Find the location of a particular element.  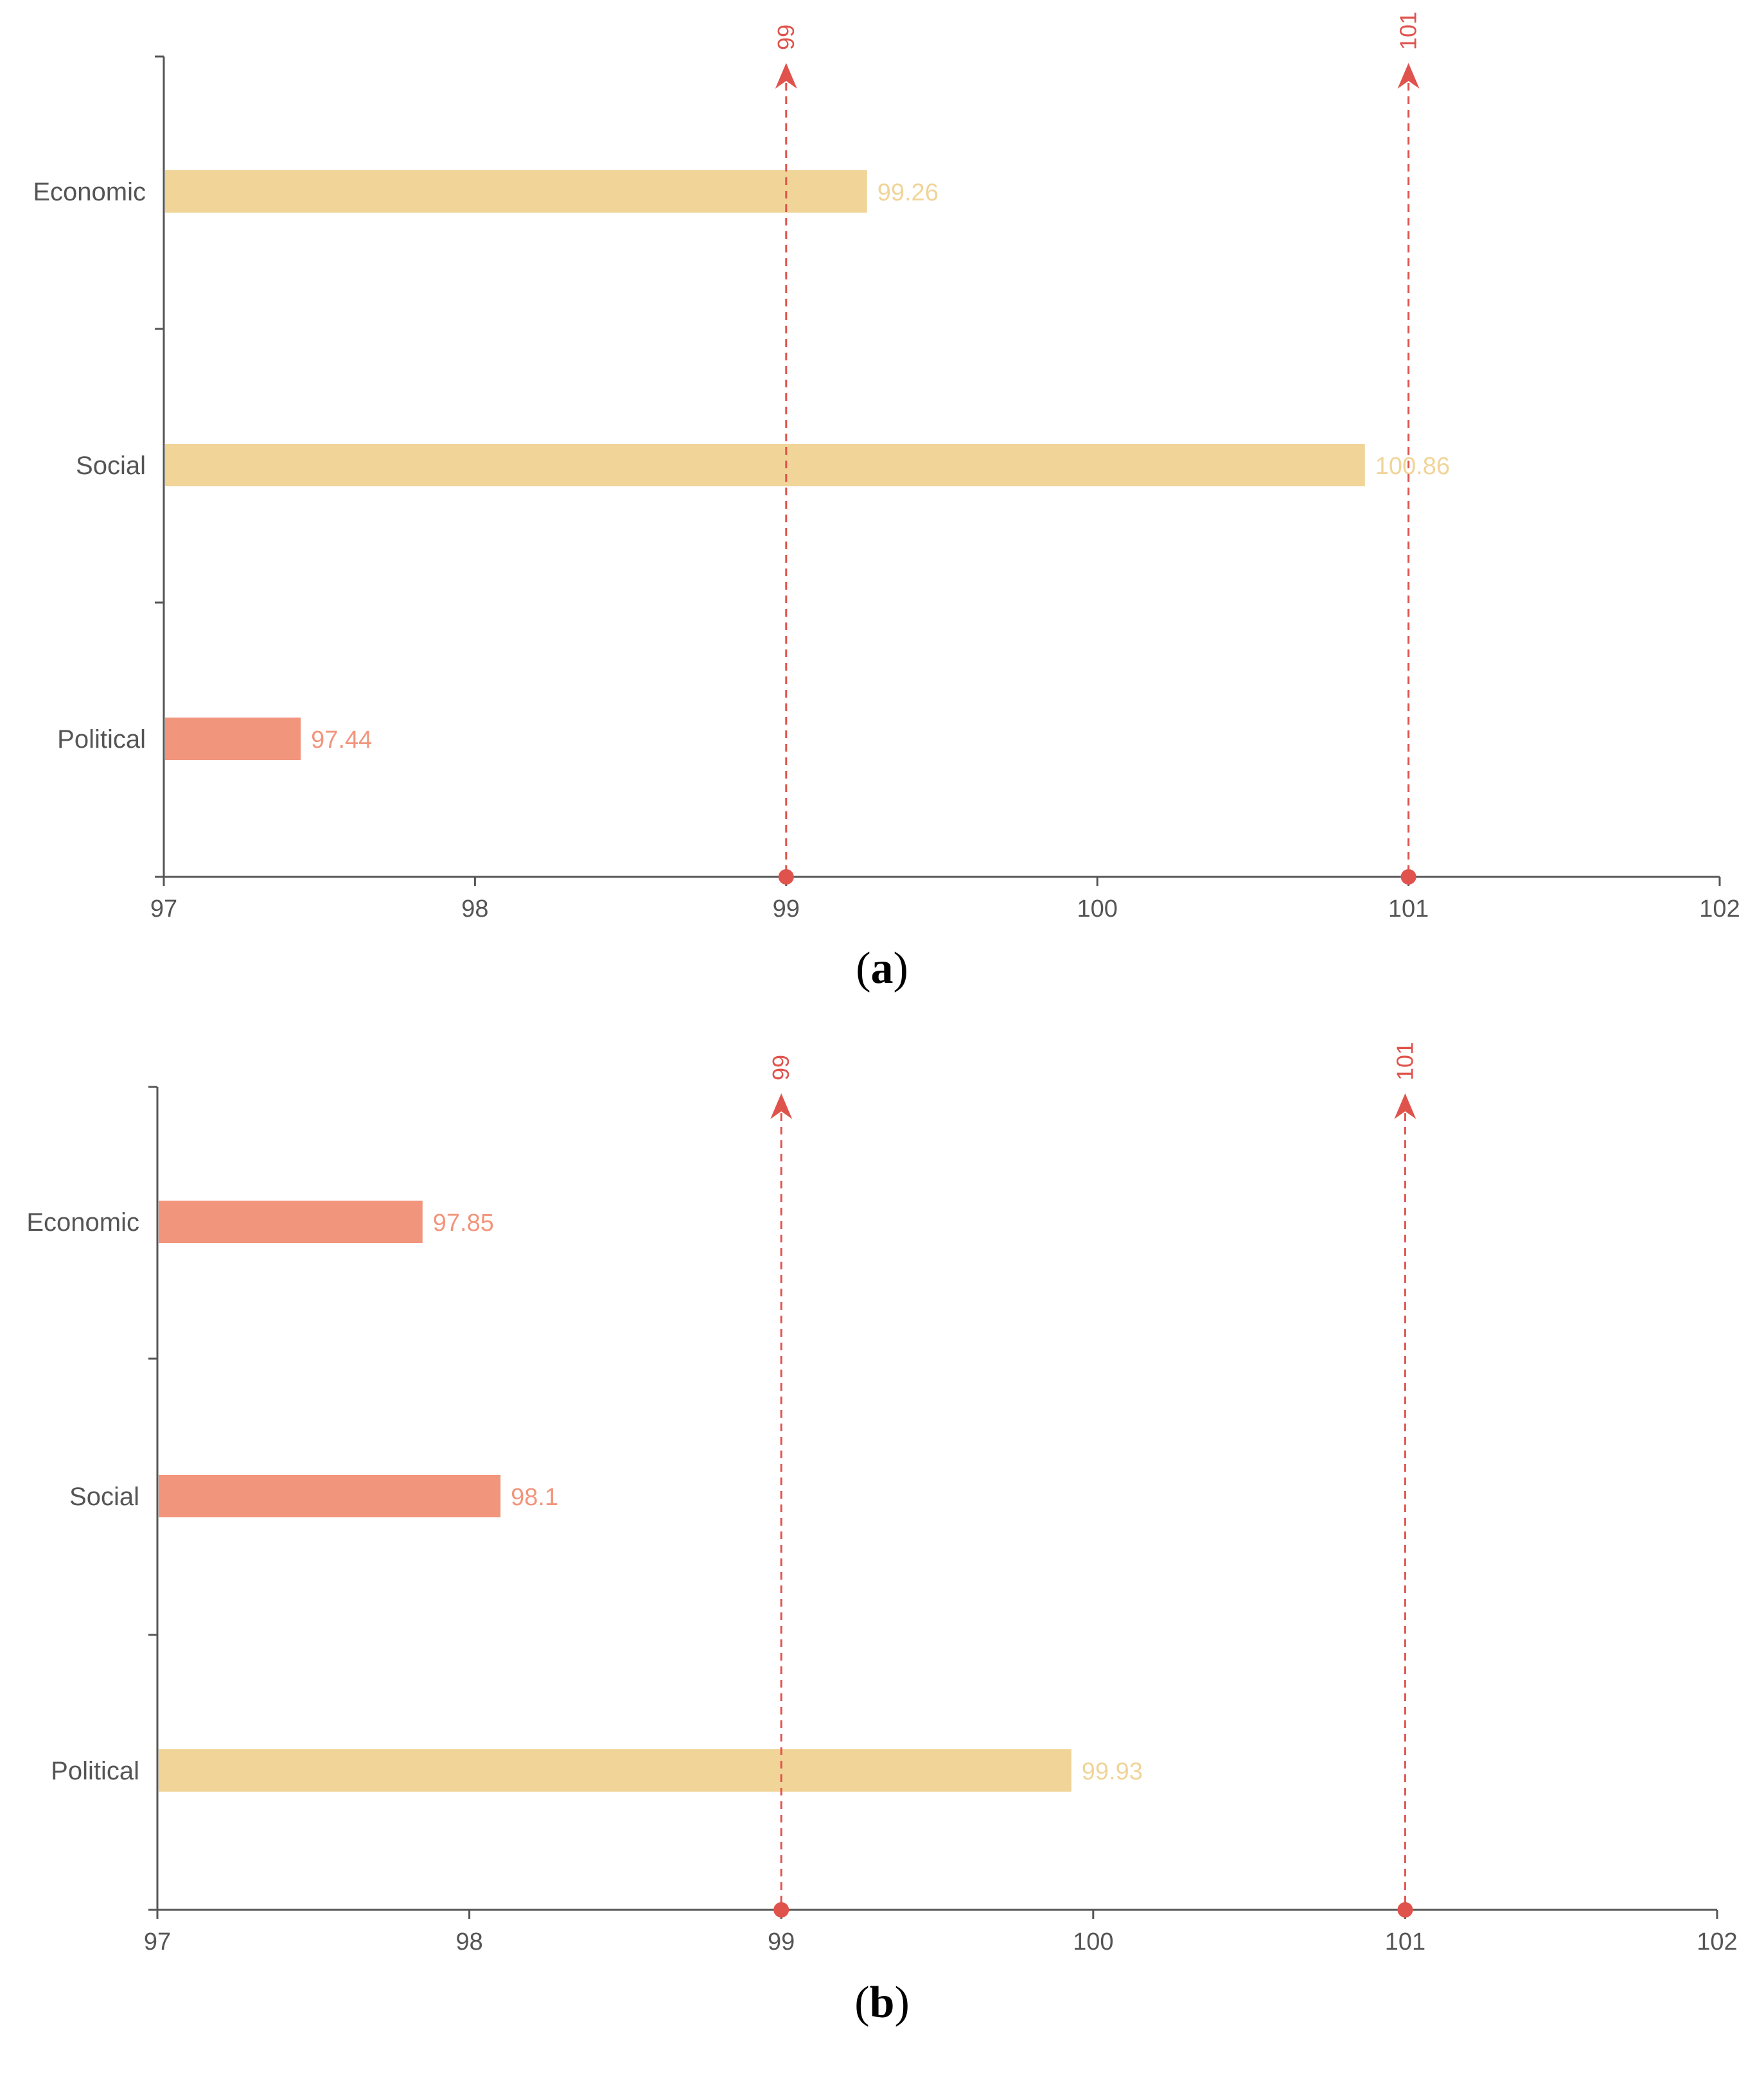

value-label: 98.1 is located at coordinates (534, 1497).